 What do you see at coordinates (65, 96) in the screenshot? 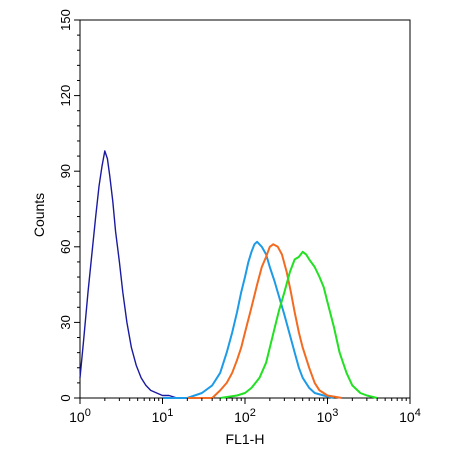
I see `y-tick-label: 120` at bounding box center [65, 96].